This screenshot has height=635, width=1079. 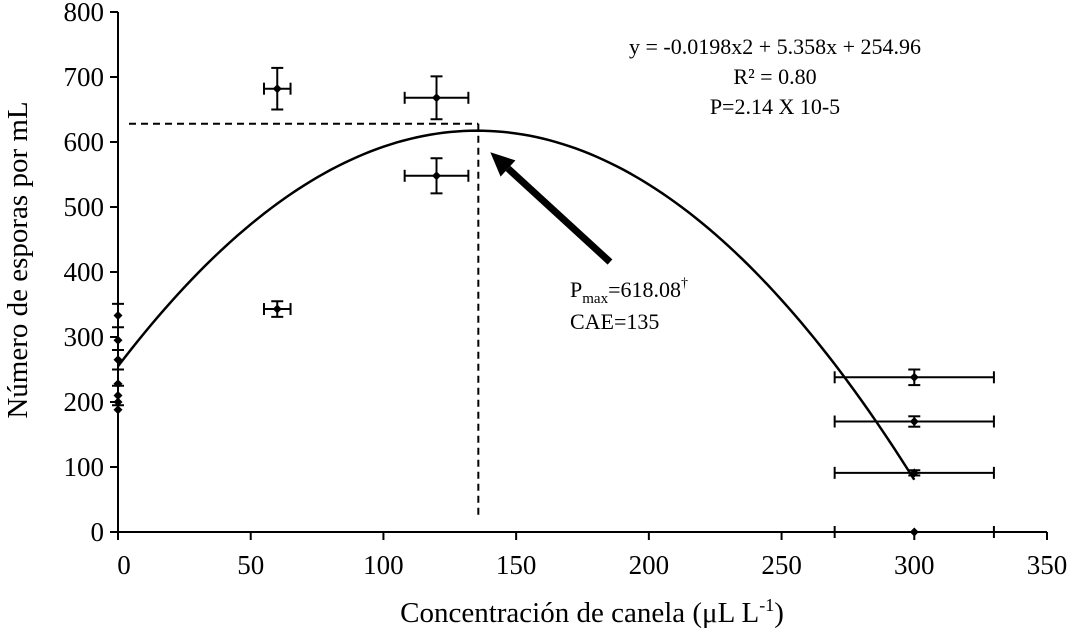 What do you see at coordinates (629, 291) in the screenshot?
I see `pmax-annotation: Pmax=618.08†` at bounding box center [629, 291].